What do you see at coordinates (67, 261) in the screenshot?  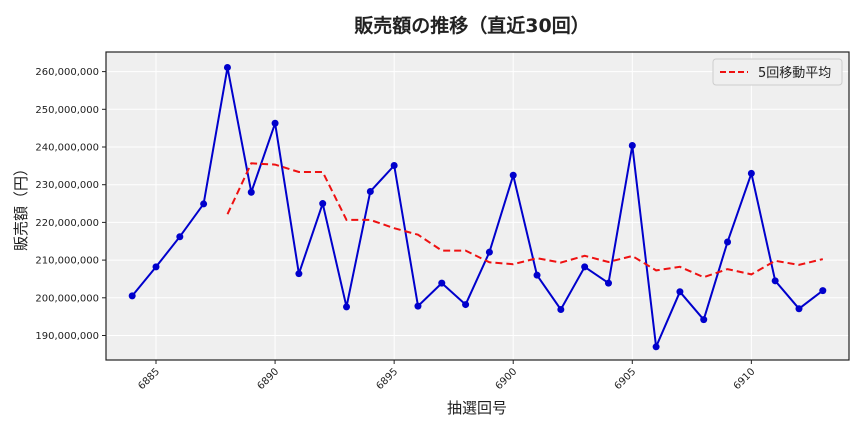 I see `y-tick-label: 210,000,000` at bounding box center [67, 261].